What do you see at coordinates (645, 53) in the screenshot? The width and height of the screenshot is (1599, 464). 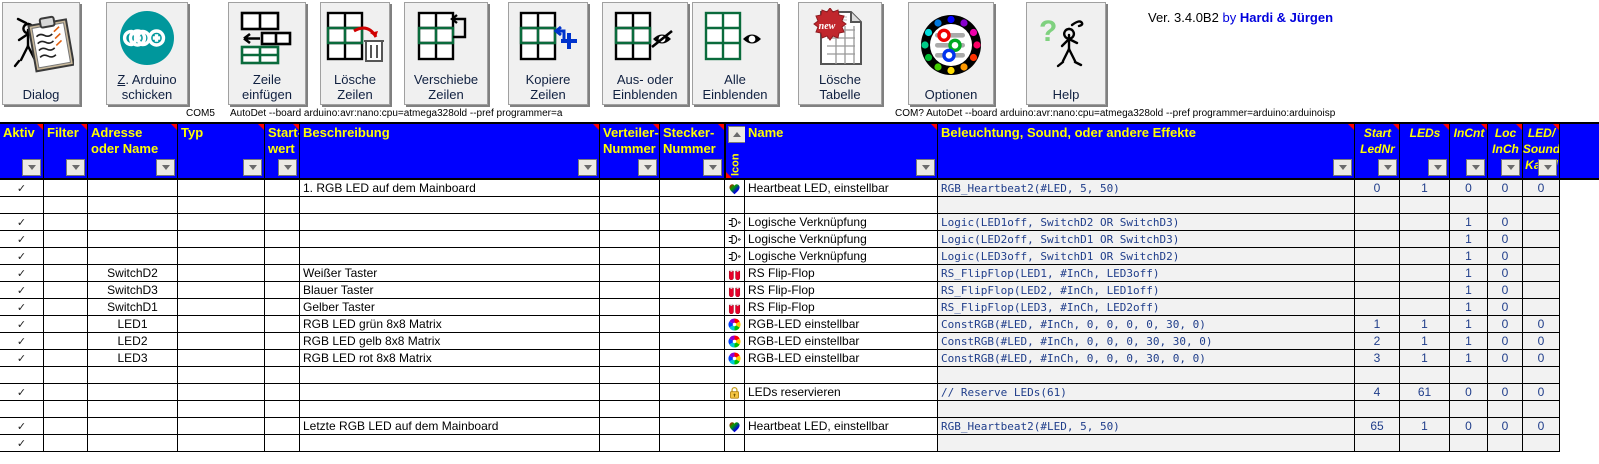 I see `hide-or-show-button: Aus- oder Einblenden` at bounding box center [645, 53].